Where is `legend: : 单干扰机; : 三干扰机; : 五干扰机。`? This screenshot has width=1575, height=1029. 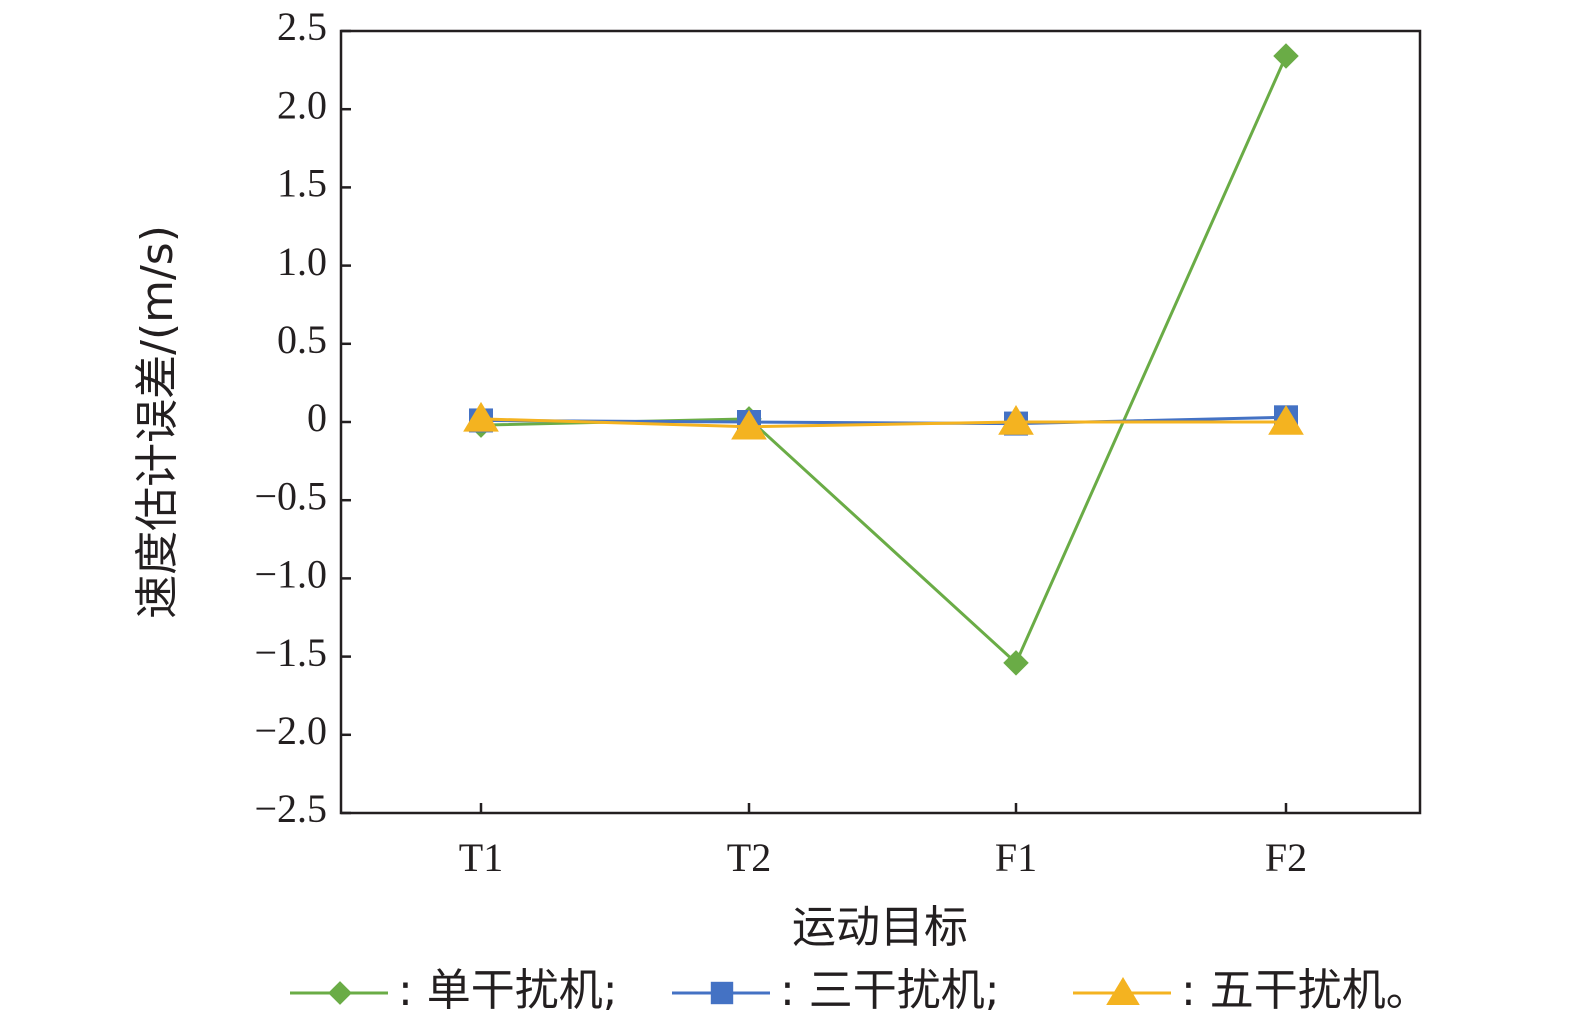
legend: : 单干扰机; : 三干扰机; : 五干扰机。 is located at coordinates (860, 990).